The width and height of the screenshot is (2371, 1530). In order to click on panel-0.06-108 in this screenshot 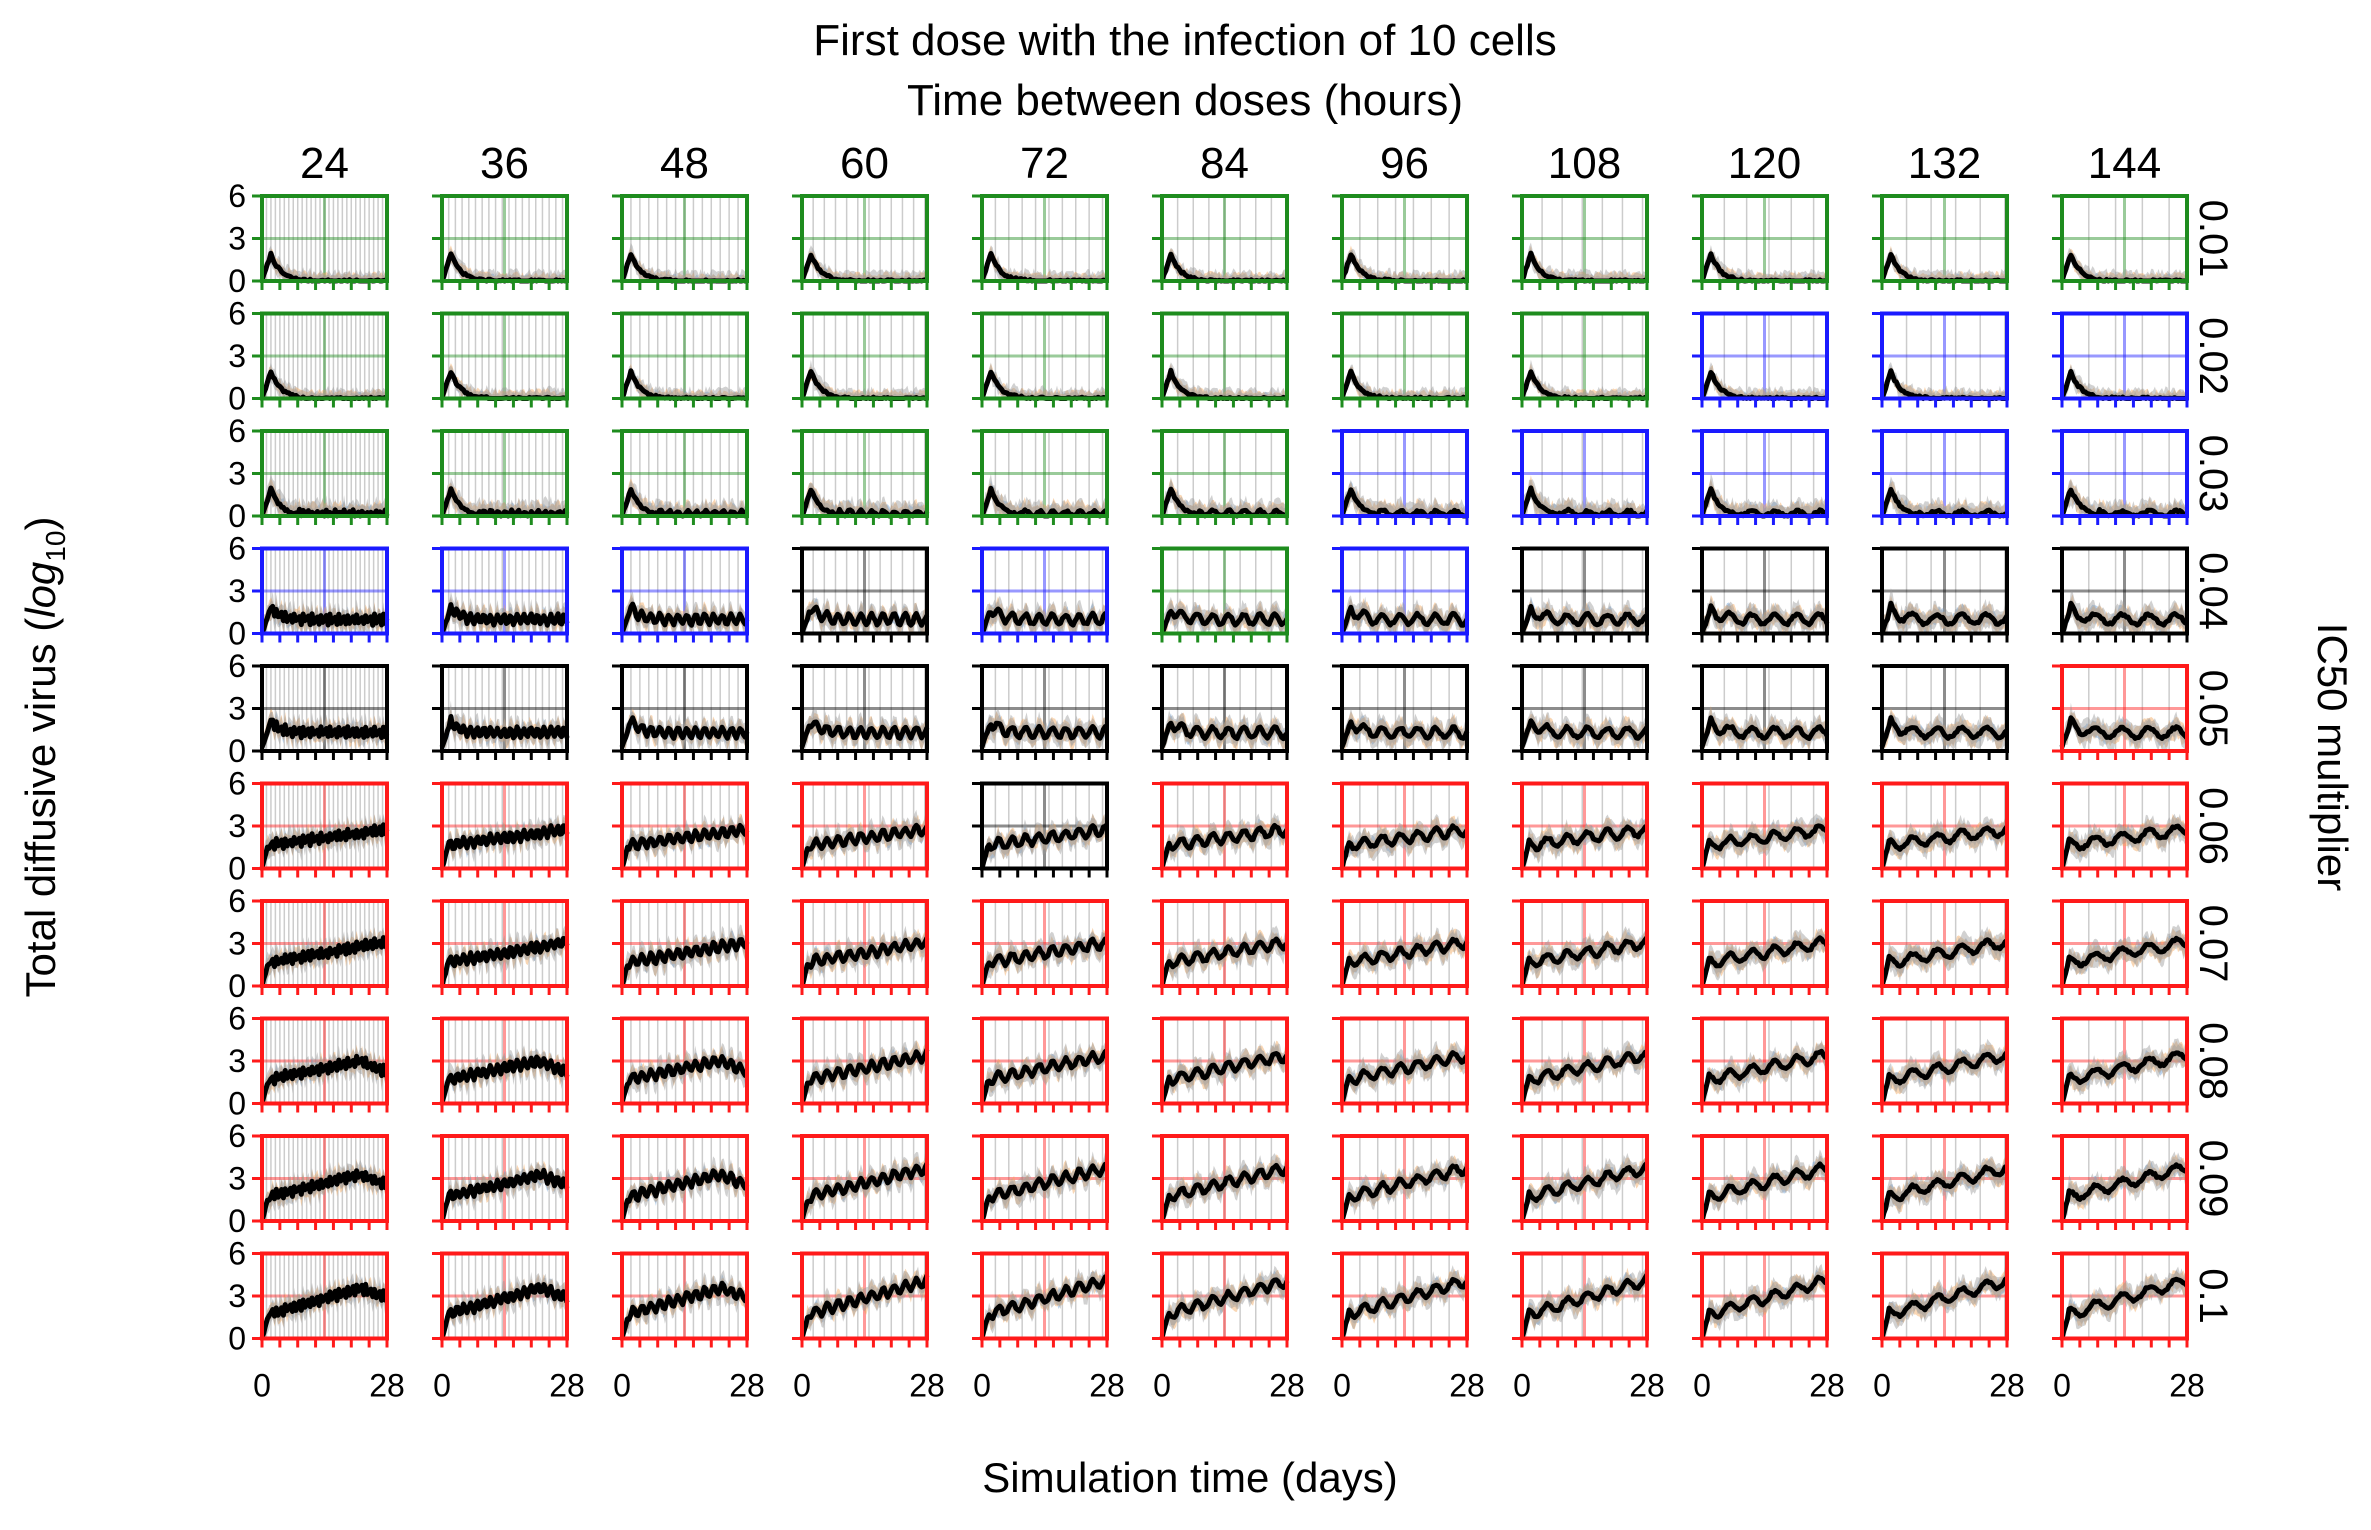, I will do `click(1580, 829)`.